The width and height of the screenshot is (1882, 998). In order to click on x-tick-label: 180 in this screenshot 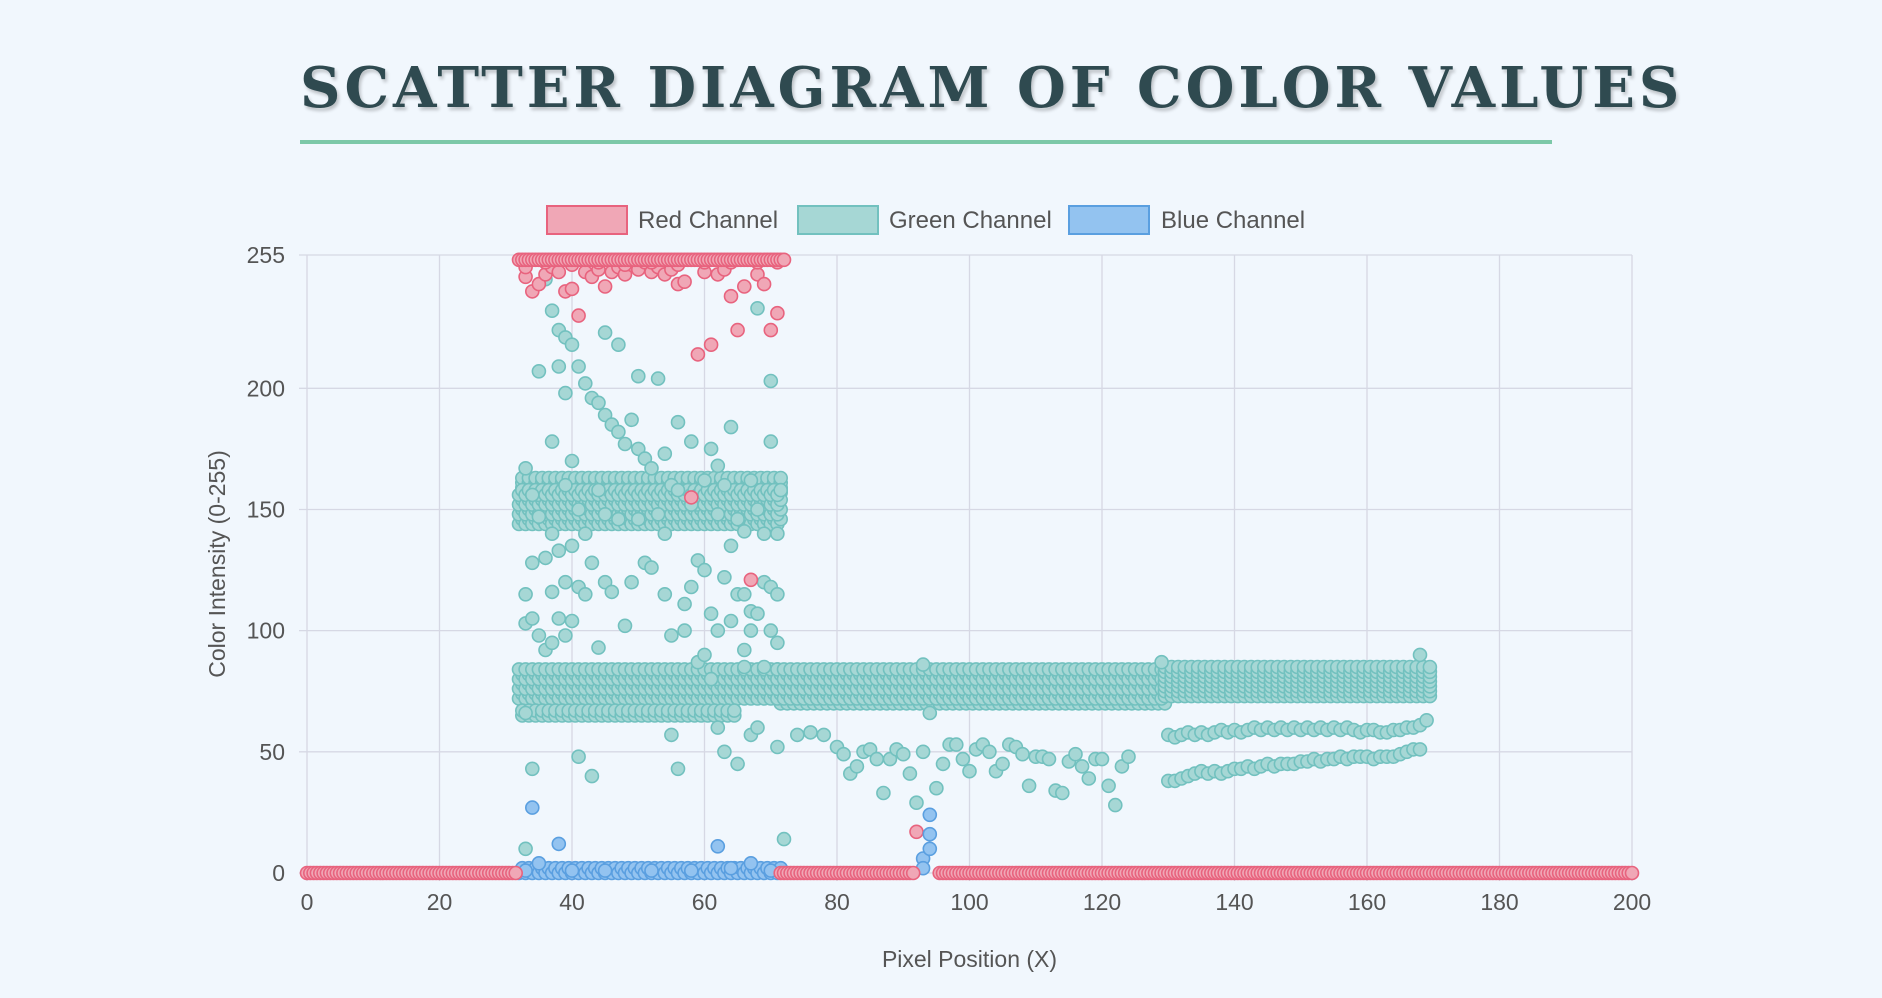, I will do `click(1499, 902)`.